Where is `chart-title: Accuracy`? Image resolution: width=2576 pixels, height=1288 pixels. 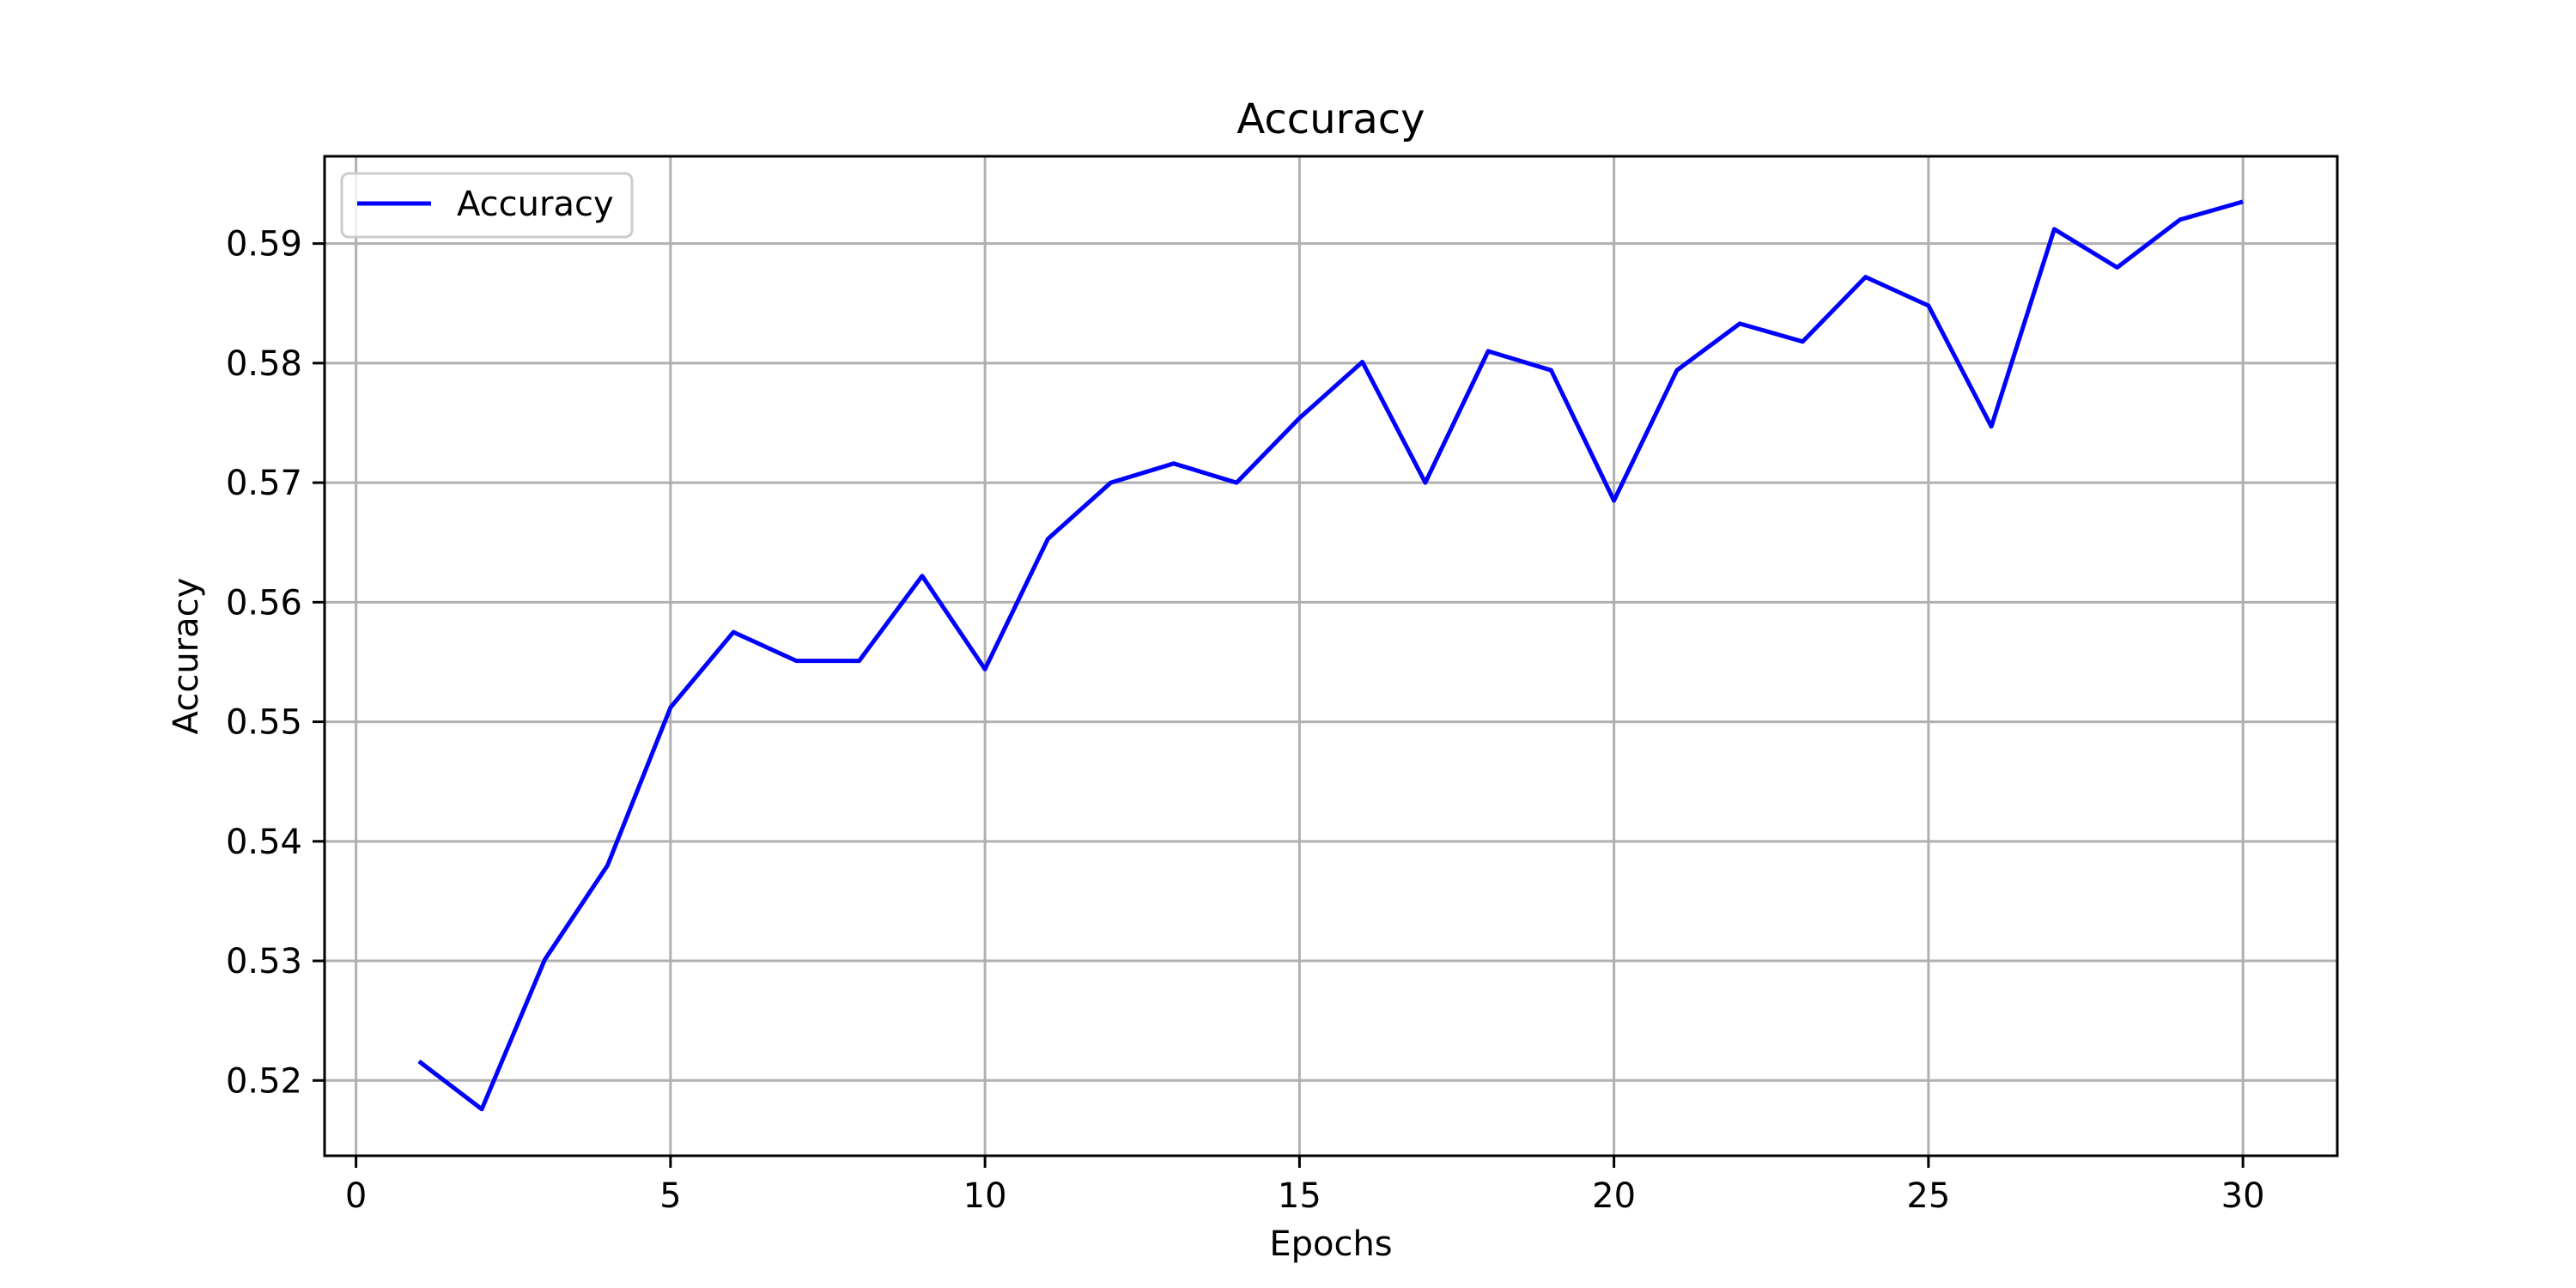
chart-title: Accuracy is located at coordinates (1330, 119).